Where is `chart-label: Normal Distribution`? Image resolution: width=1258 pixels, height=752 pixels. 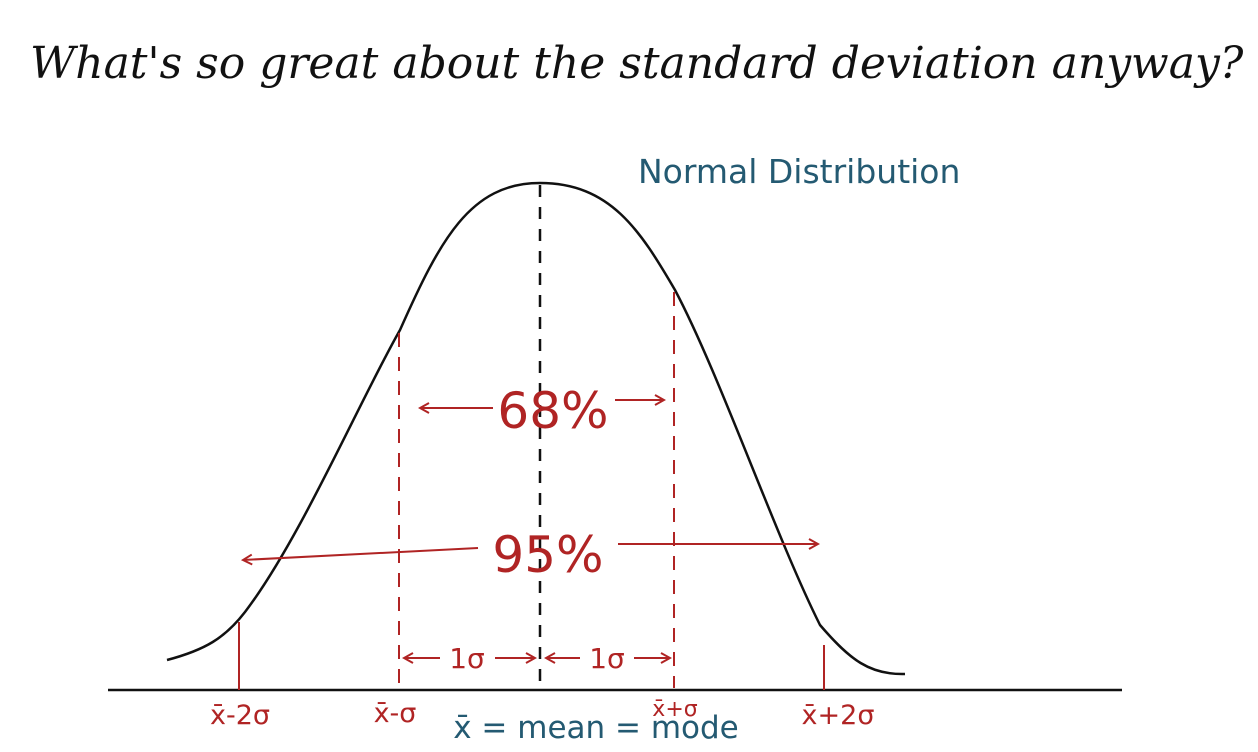
chart-label: Normal Distribution is located at coordinates (799, 171).